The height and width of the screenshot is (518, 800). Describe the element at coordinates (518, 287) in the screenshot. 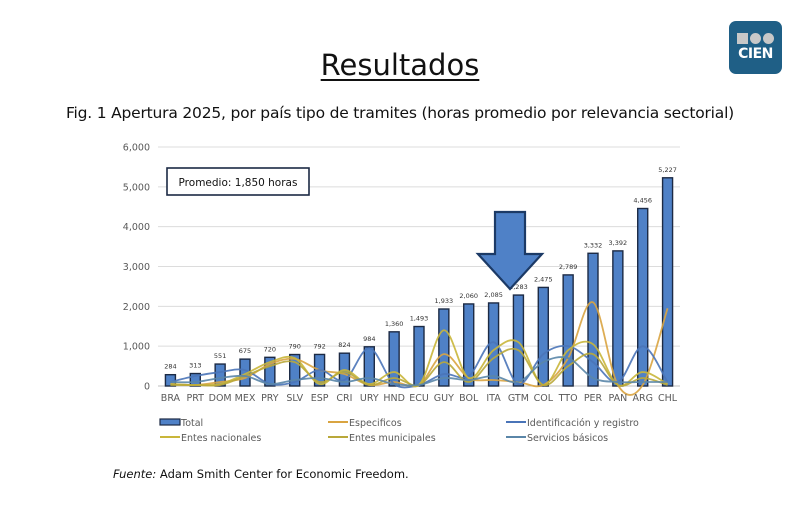

I see `svg-text: 2,283` at that location.